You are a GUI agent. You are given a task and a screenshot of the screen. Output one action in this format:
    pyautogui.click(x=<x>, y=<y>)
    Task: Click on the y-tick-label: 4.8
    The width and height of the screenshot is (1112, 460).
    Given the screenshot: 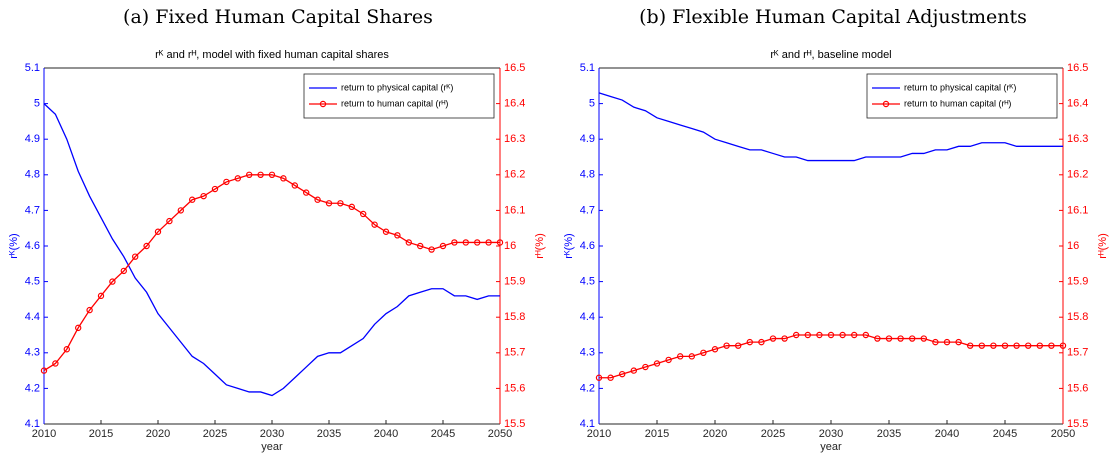 What is the action you would take?
    pyautogui.click(x=32, y=175)
    